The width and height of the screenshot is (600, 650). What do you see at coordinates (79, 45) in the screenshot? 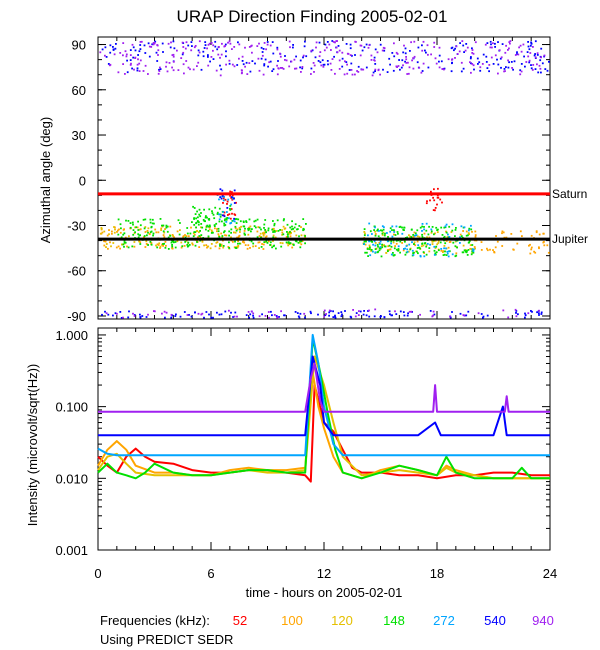
I see `azimuth-ytick-label: 90` at bounding box center [79, 45].